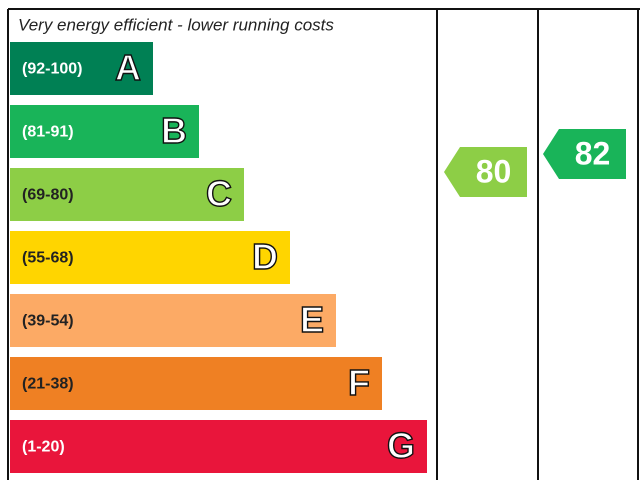 The image size is (640, 480). I want to click on band-range: (1-20), so click(43, 447).